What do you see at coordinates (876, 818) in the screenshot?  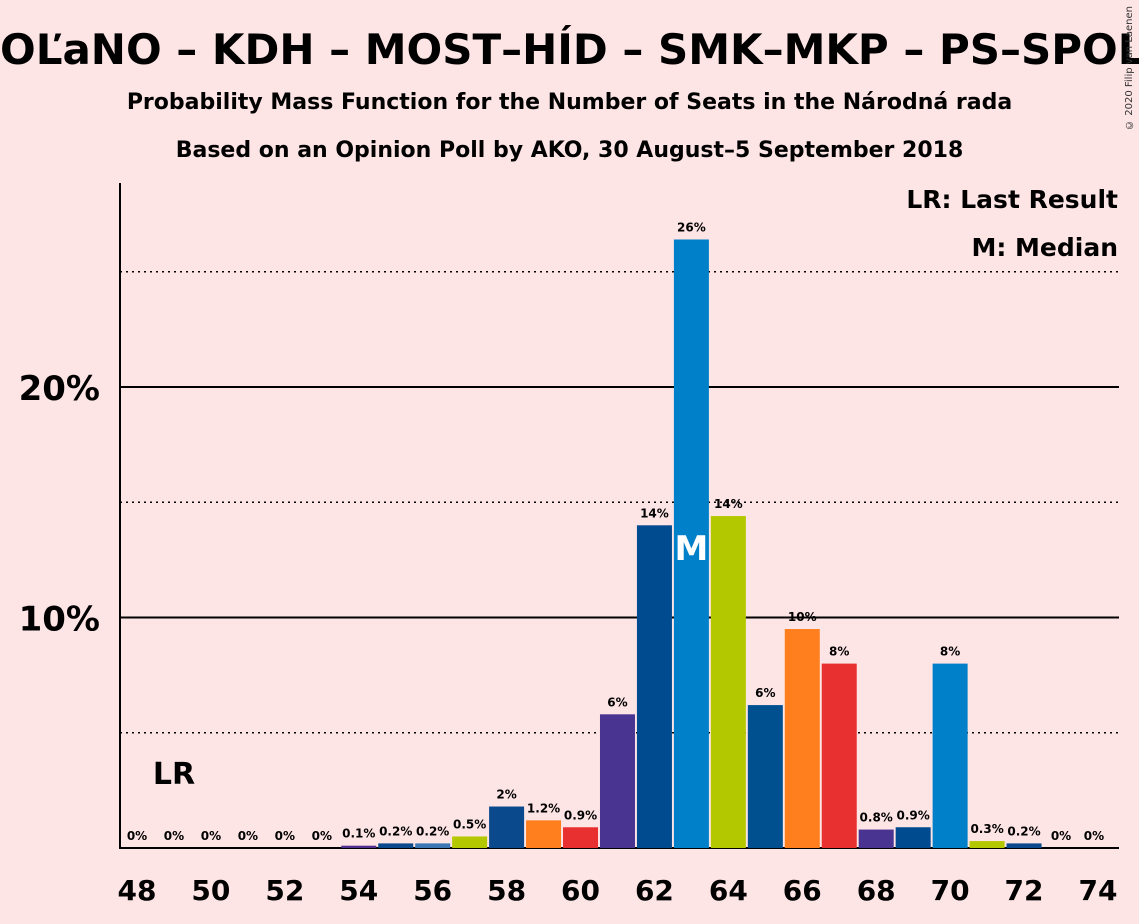 I see `bar-value-label: 0.8%` at bounding box center [876, 818].